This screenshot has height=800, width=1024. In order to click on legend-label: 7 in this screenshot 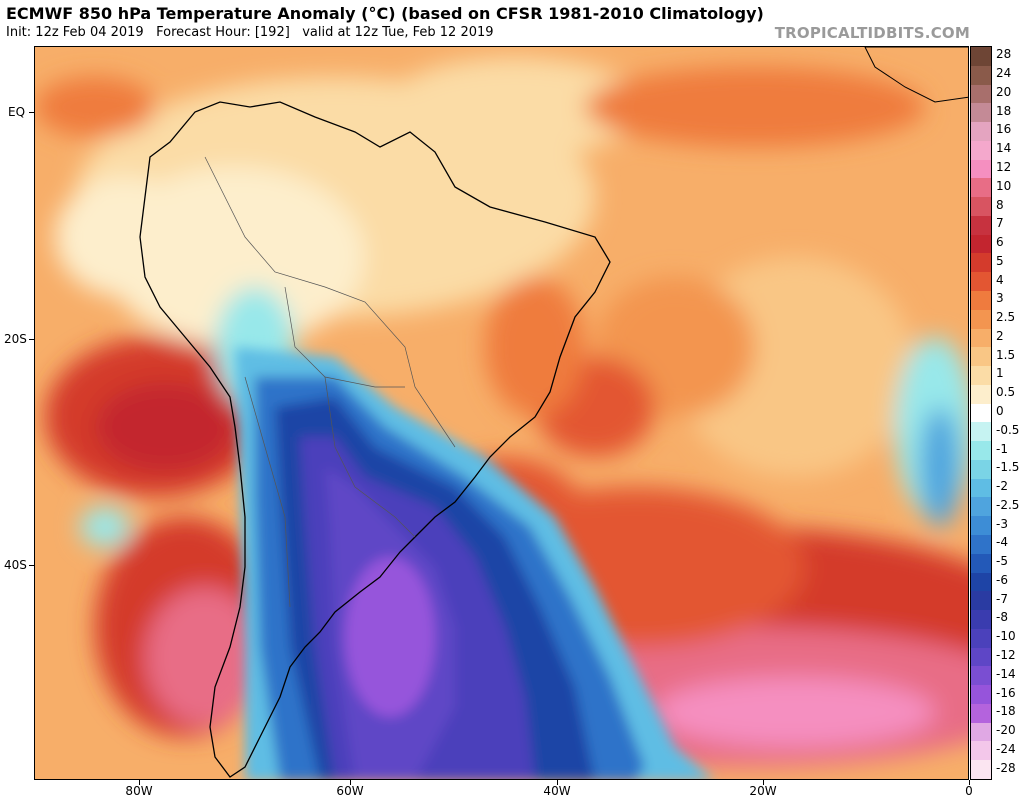, I will do `click(1000, 223)`.